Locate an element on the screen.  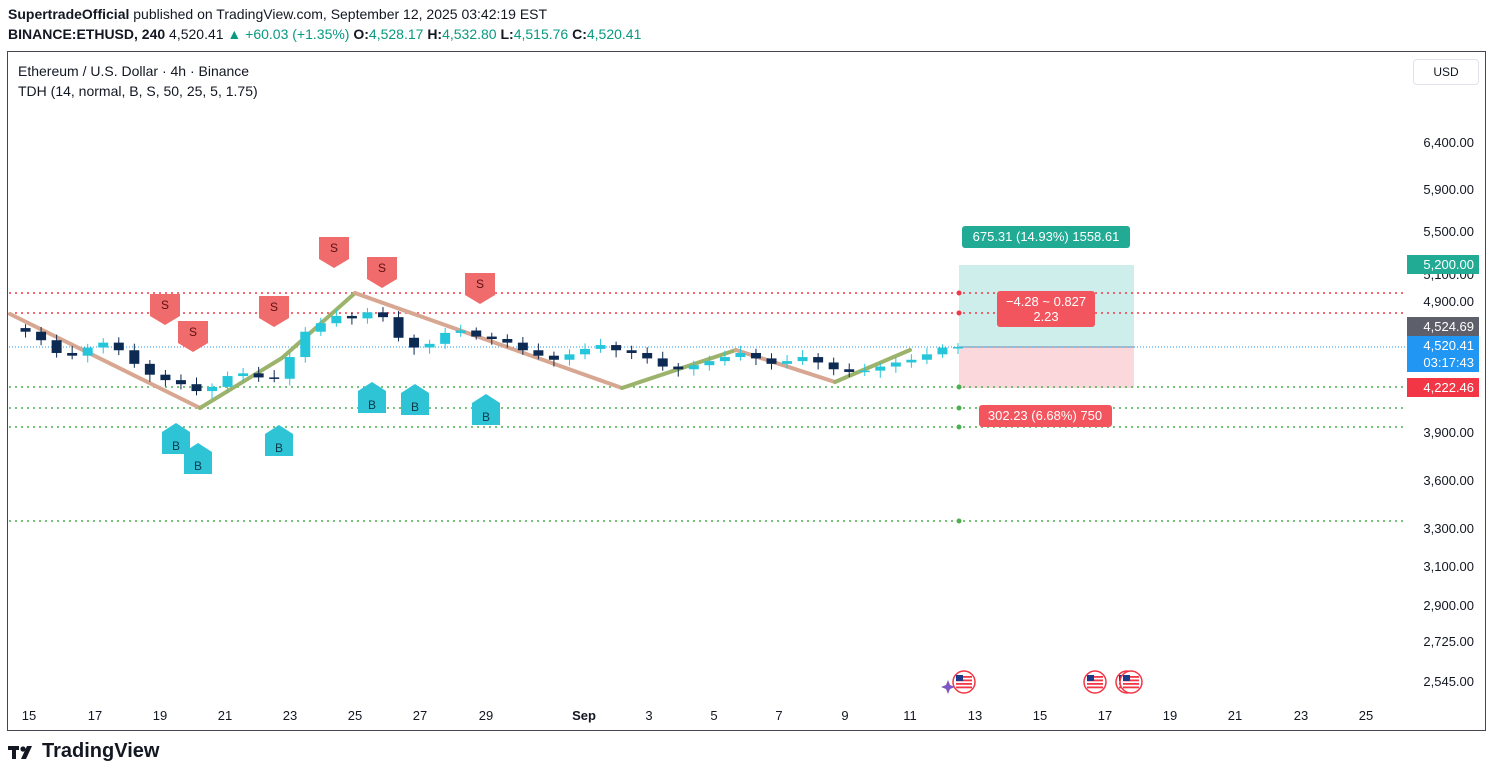
high-value: 4,532.80 is located at coordinates (469, 34).